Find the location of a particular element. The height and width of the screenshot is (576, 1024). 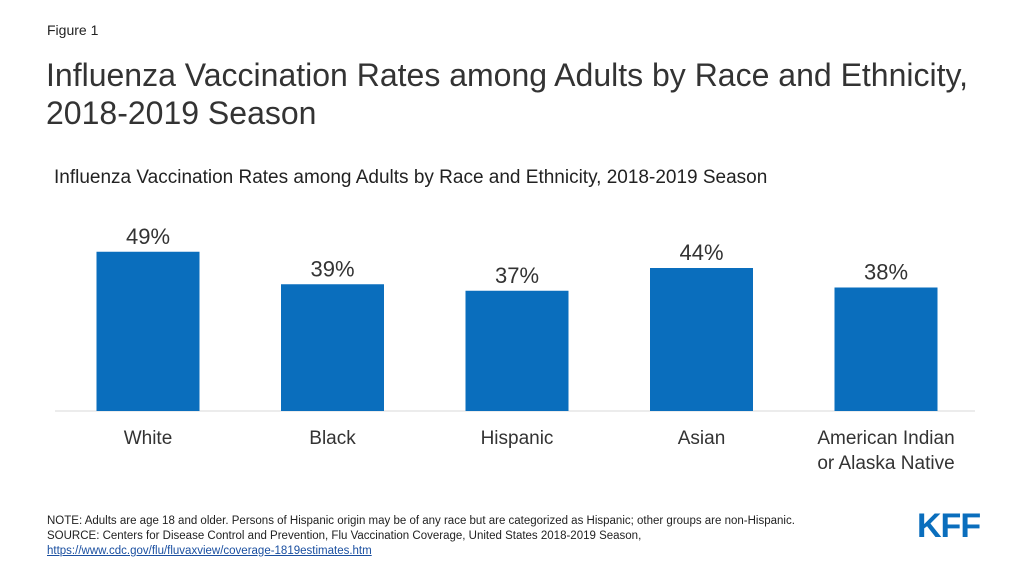

bar-hispanic is located at coordinates (517, 350).